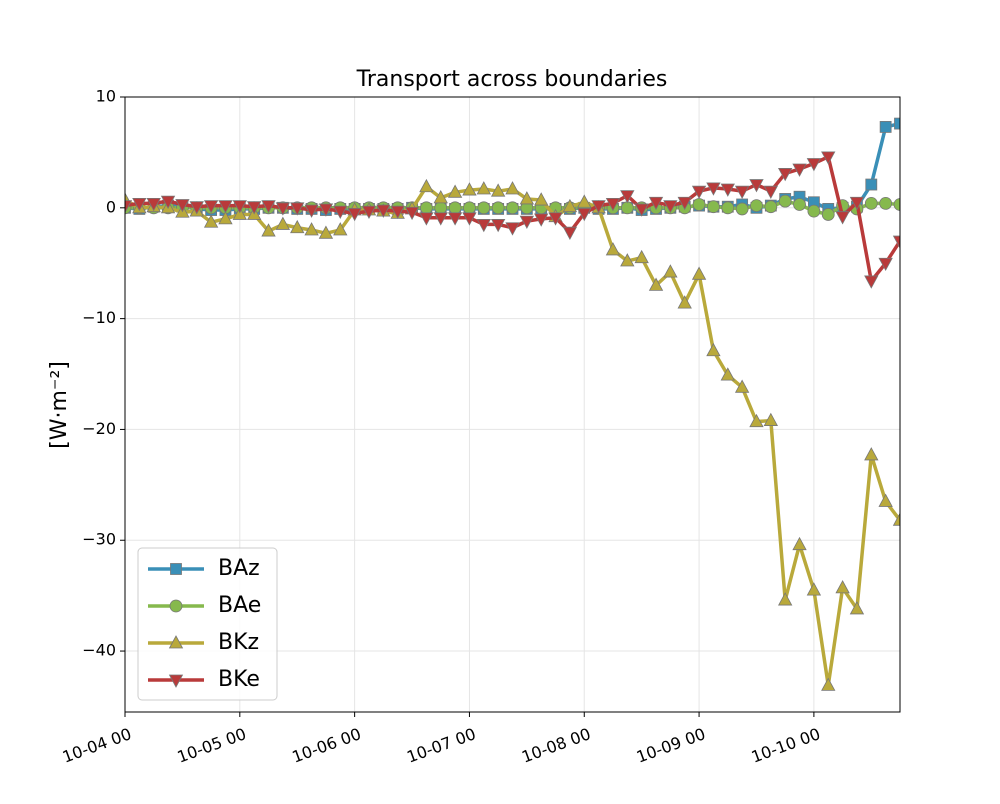 The width and height of the screenshot is (1000, 804). I want to click on legend-box, so click(207, 624).